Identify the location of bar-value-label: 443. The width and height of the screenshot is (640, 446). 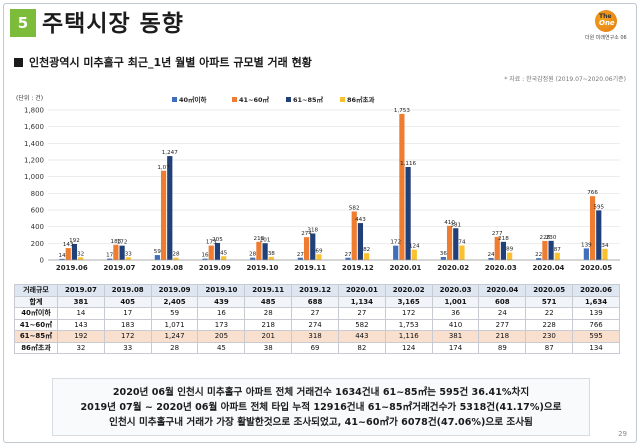
(360, 220).